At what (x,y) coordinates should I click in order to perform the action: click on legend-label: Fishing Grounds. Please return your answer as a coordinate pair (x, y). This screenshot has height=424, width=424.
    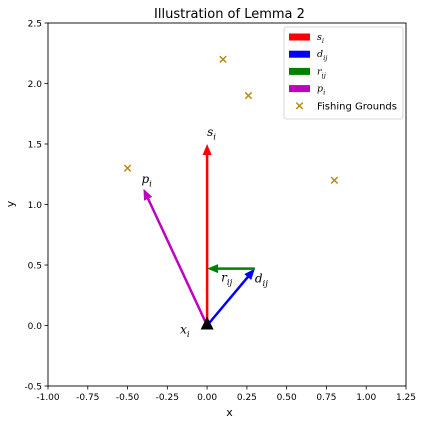
    Looking at the image, I should click on (357, 106).